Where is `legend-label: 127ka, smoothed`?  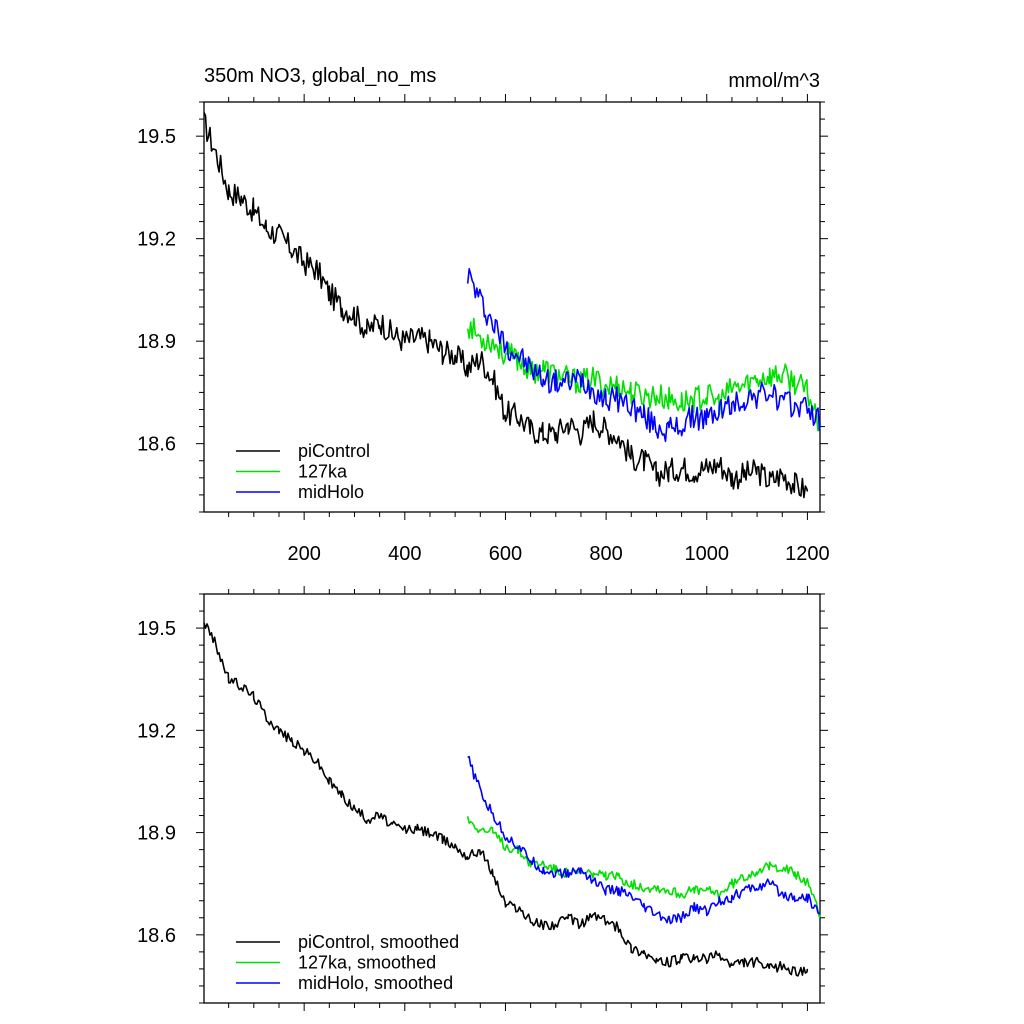
legend-label: 127ka, smoothed is located at coordinates (367, 963).